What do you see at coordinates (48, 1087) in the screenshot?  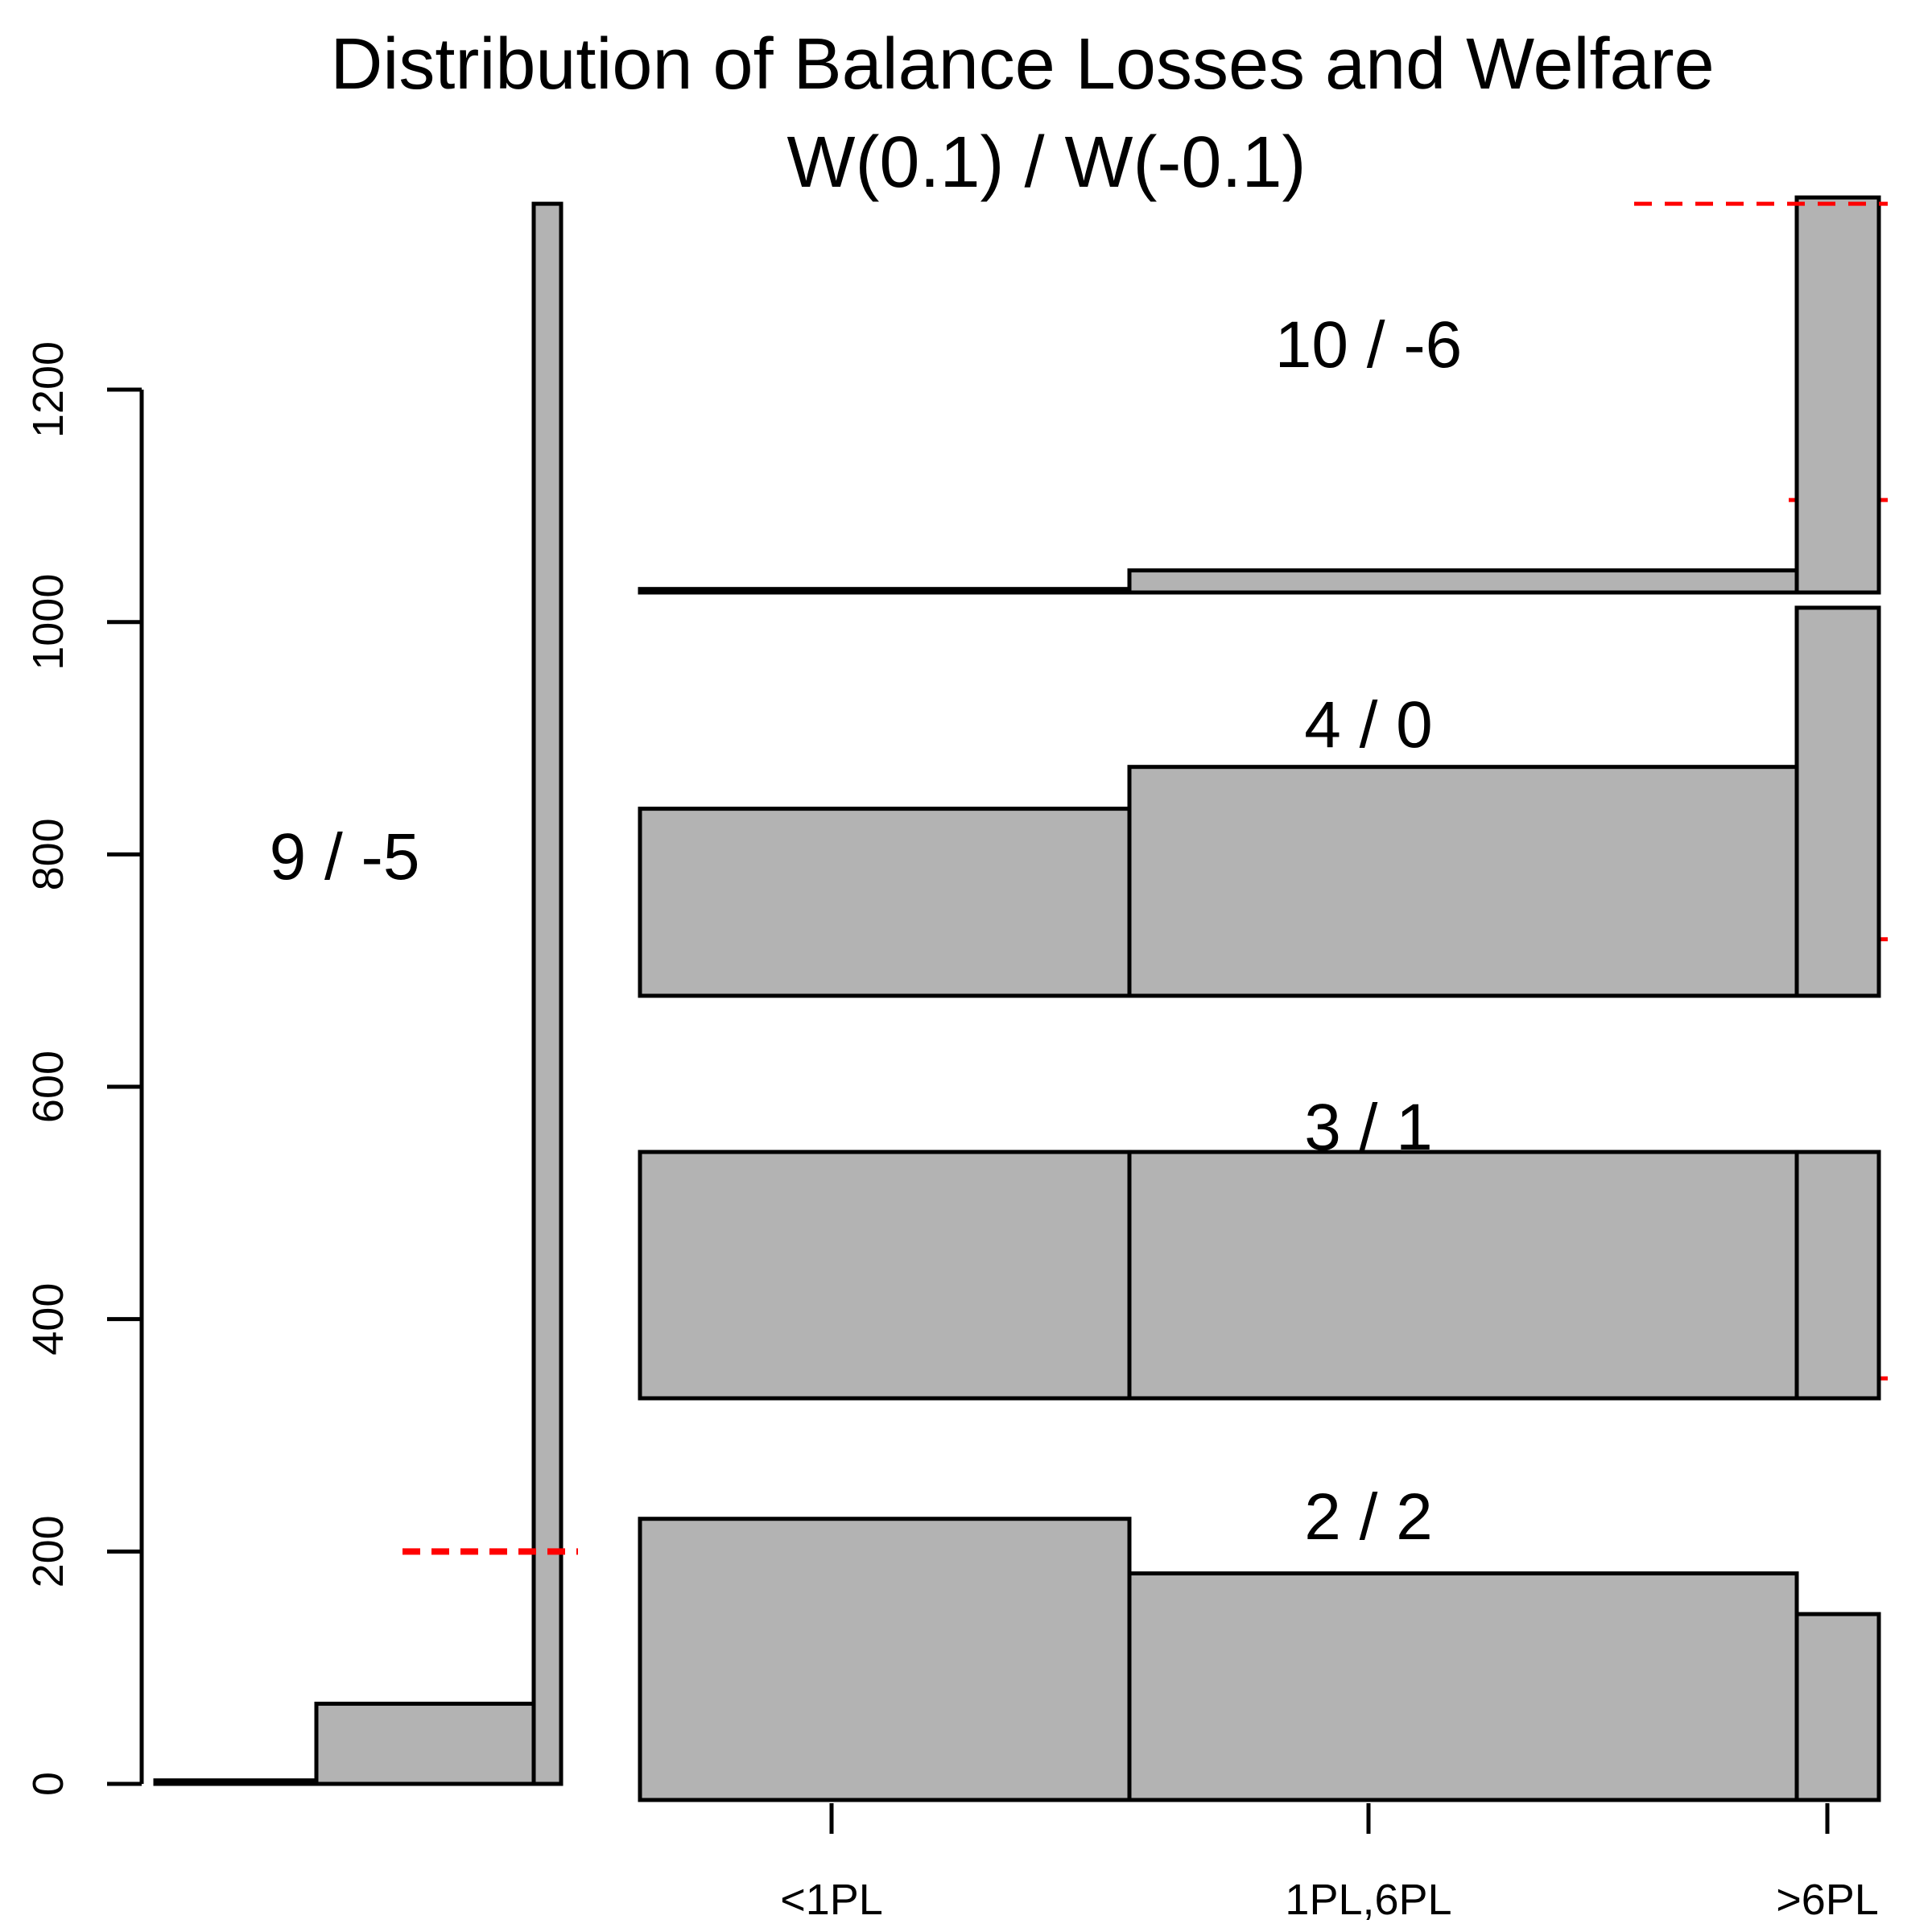 I see `y-tick-label: 600` at bounding box center [48, 1087].